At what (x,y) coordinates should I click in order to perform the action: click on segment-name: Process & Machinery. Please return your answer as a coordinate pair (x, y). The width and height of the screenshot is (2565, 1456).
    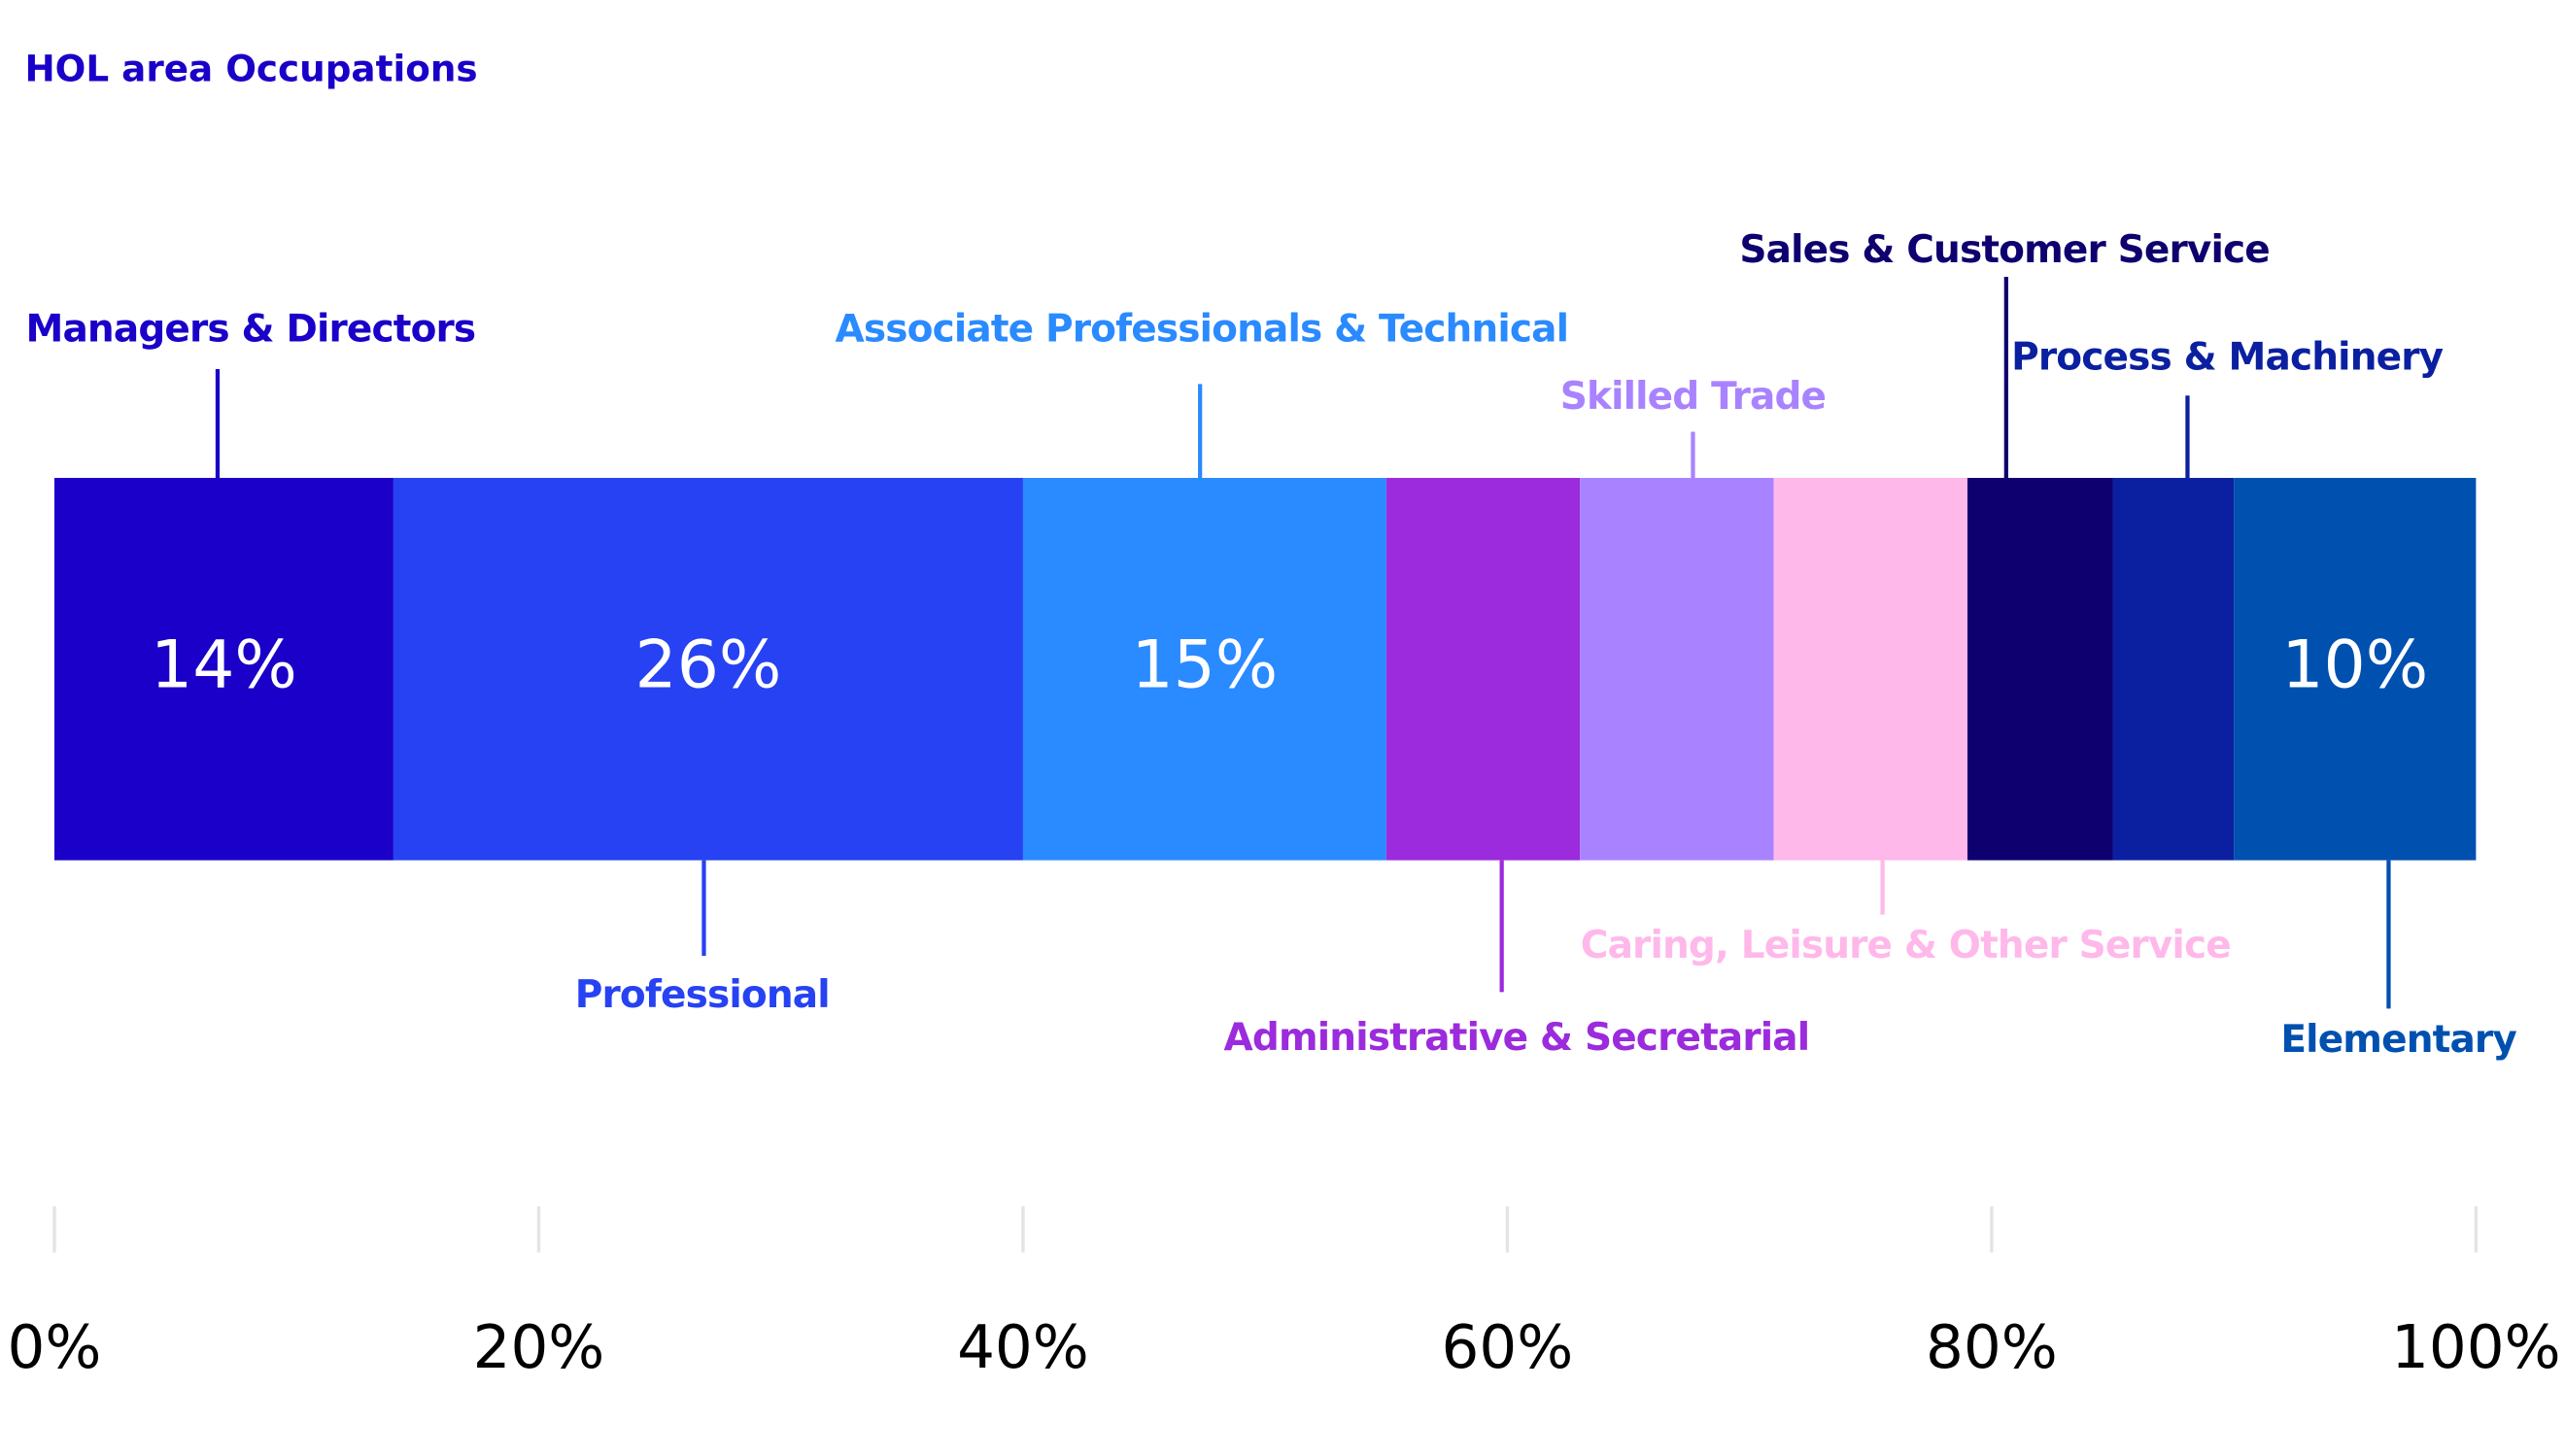
    Looking at the image, I should click on (2227, 357).